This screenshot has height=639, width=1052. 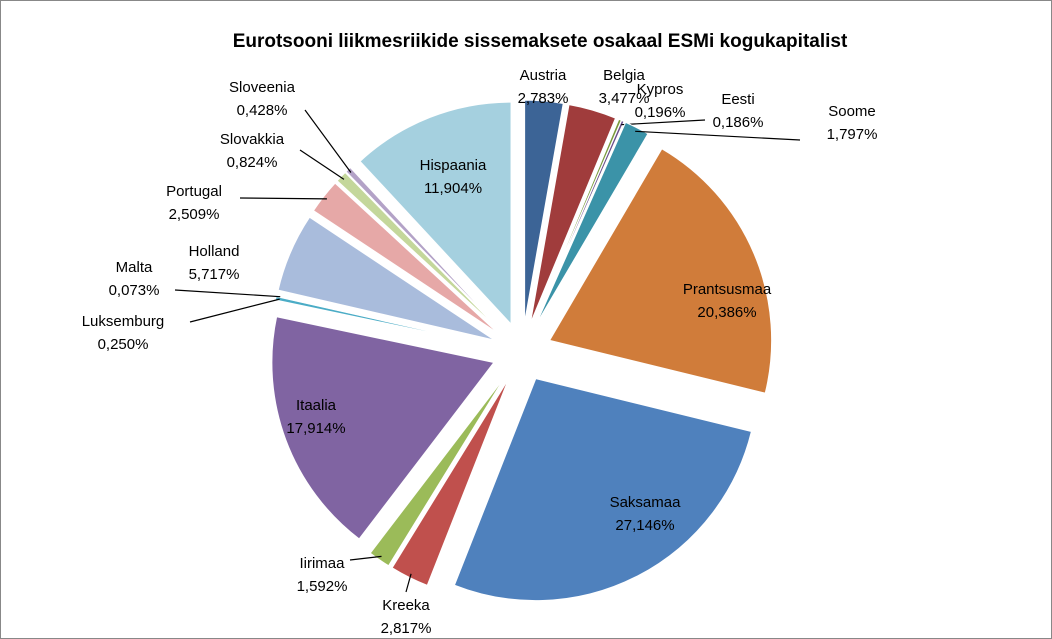 I want to click on slice-label: Belgia, so click(x=624, y=75).